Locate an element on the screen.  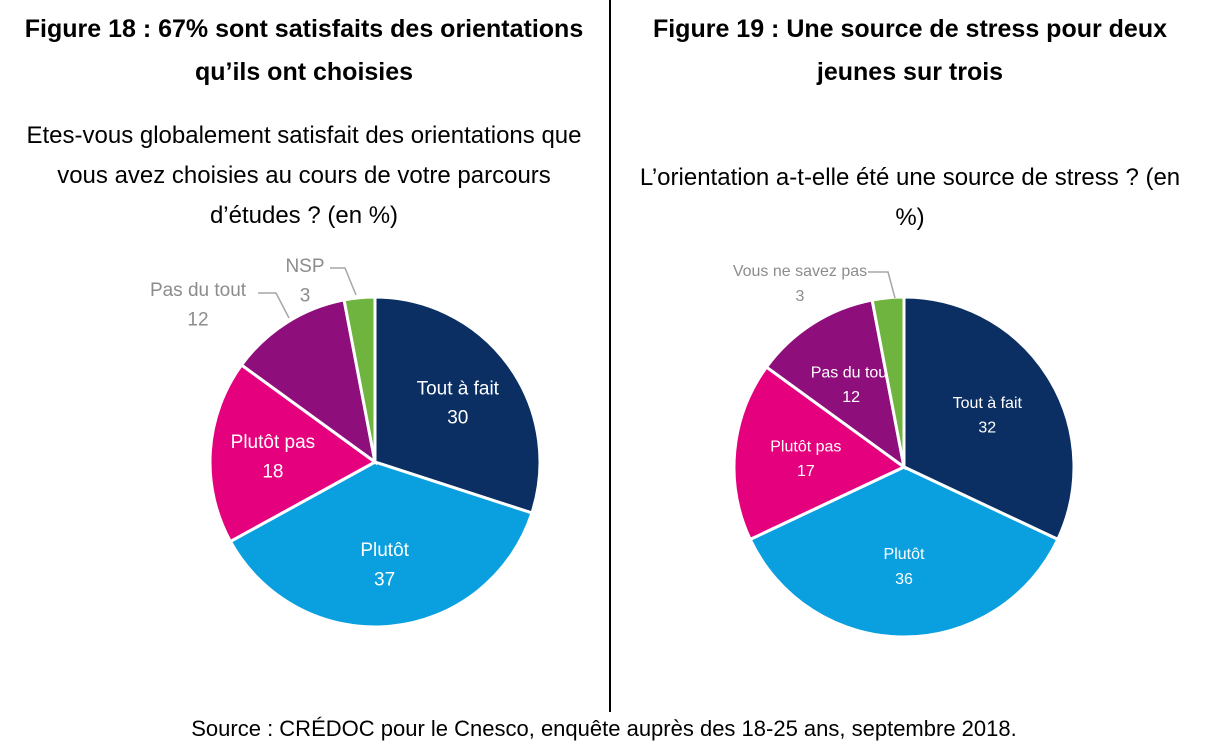
slice-label-nsp: NSP 3 is located at coordinates (304, 281).